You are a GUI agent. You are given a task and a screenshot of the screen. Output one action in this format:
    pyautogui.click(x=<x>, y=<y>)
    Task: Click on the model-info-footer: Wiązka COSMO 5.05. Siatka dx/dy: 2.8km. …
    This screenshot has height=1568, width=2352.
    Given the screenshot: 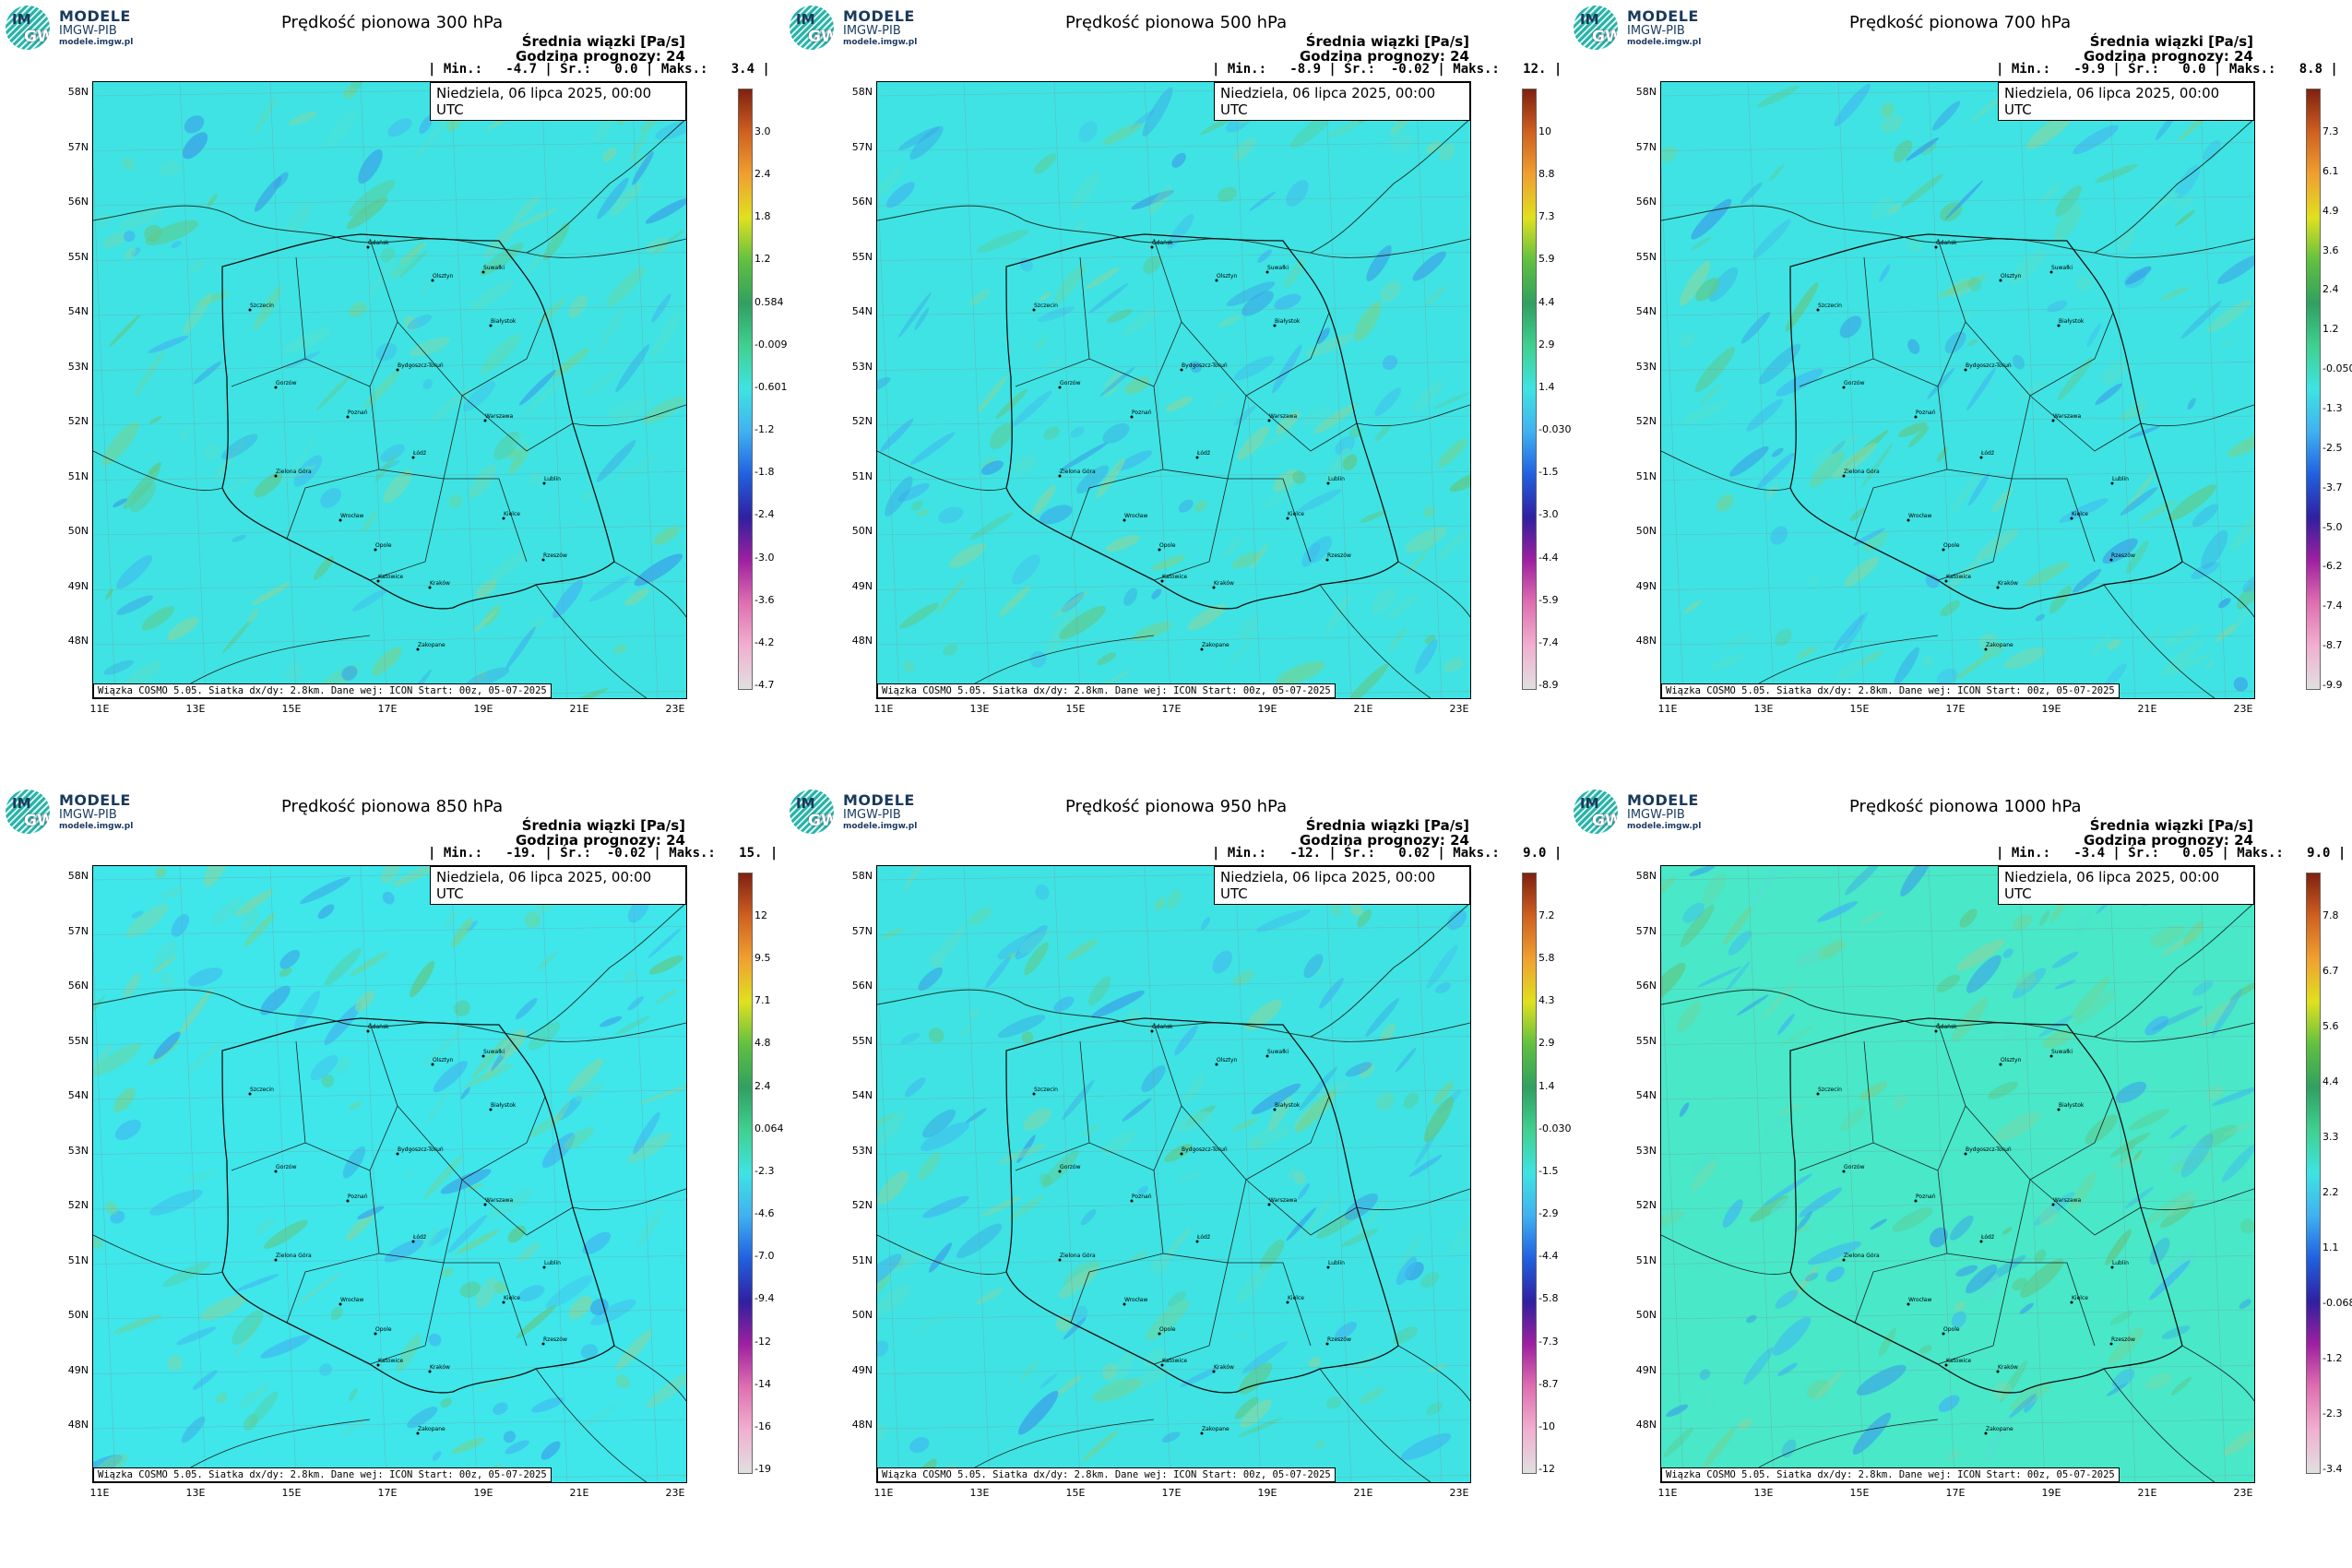 What is the action you would take?
    pyautogui.click(x=1106, y=1474)
    